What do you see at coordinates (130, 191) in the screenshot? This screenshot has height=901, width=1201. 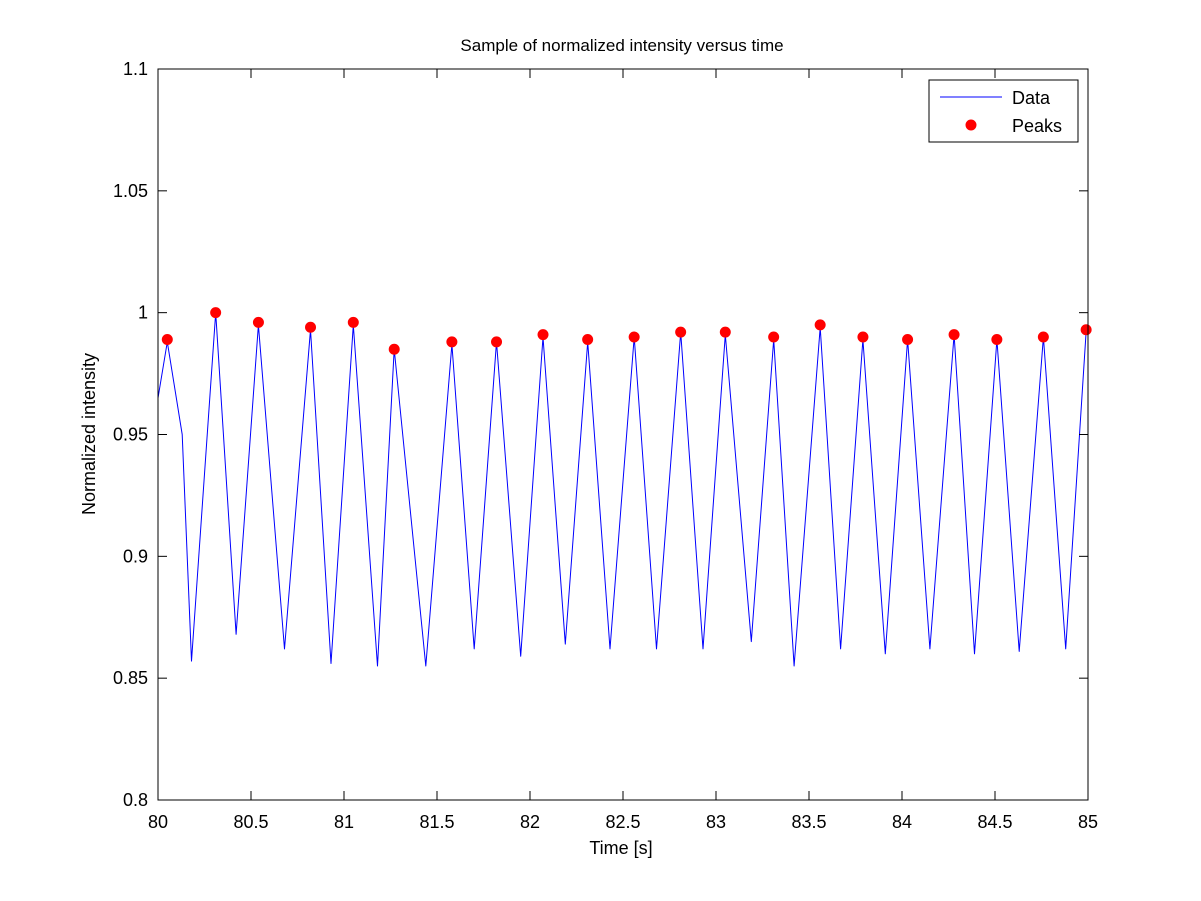 I see `y-tick-label: 1.05` at bounding box center [130, 191].